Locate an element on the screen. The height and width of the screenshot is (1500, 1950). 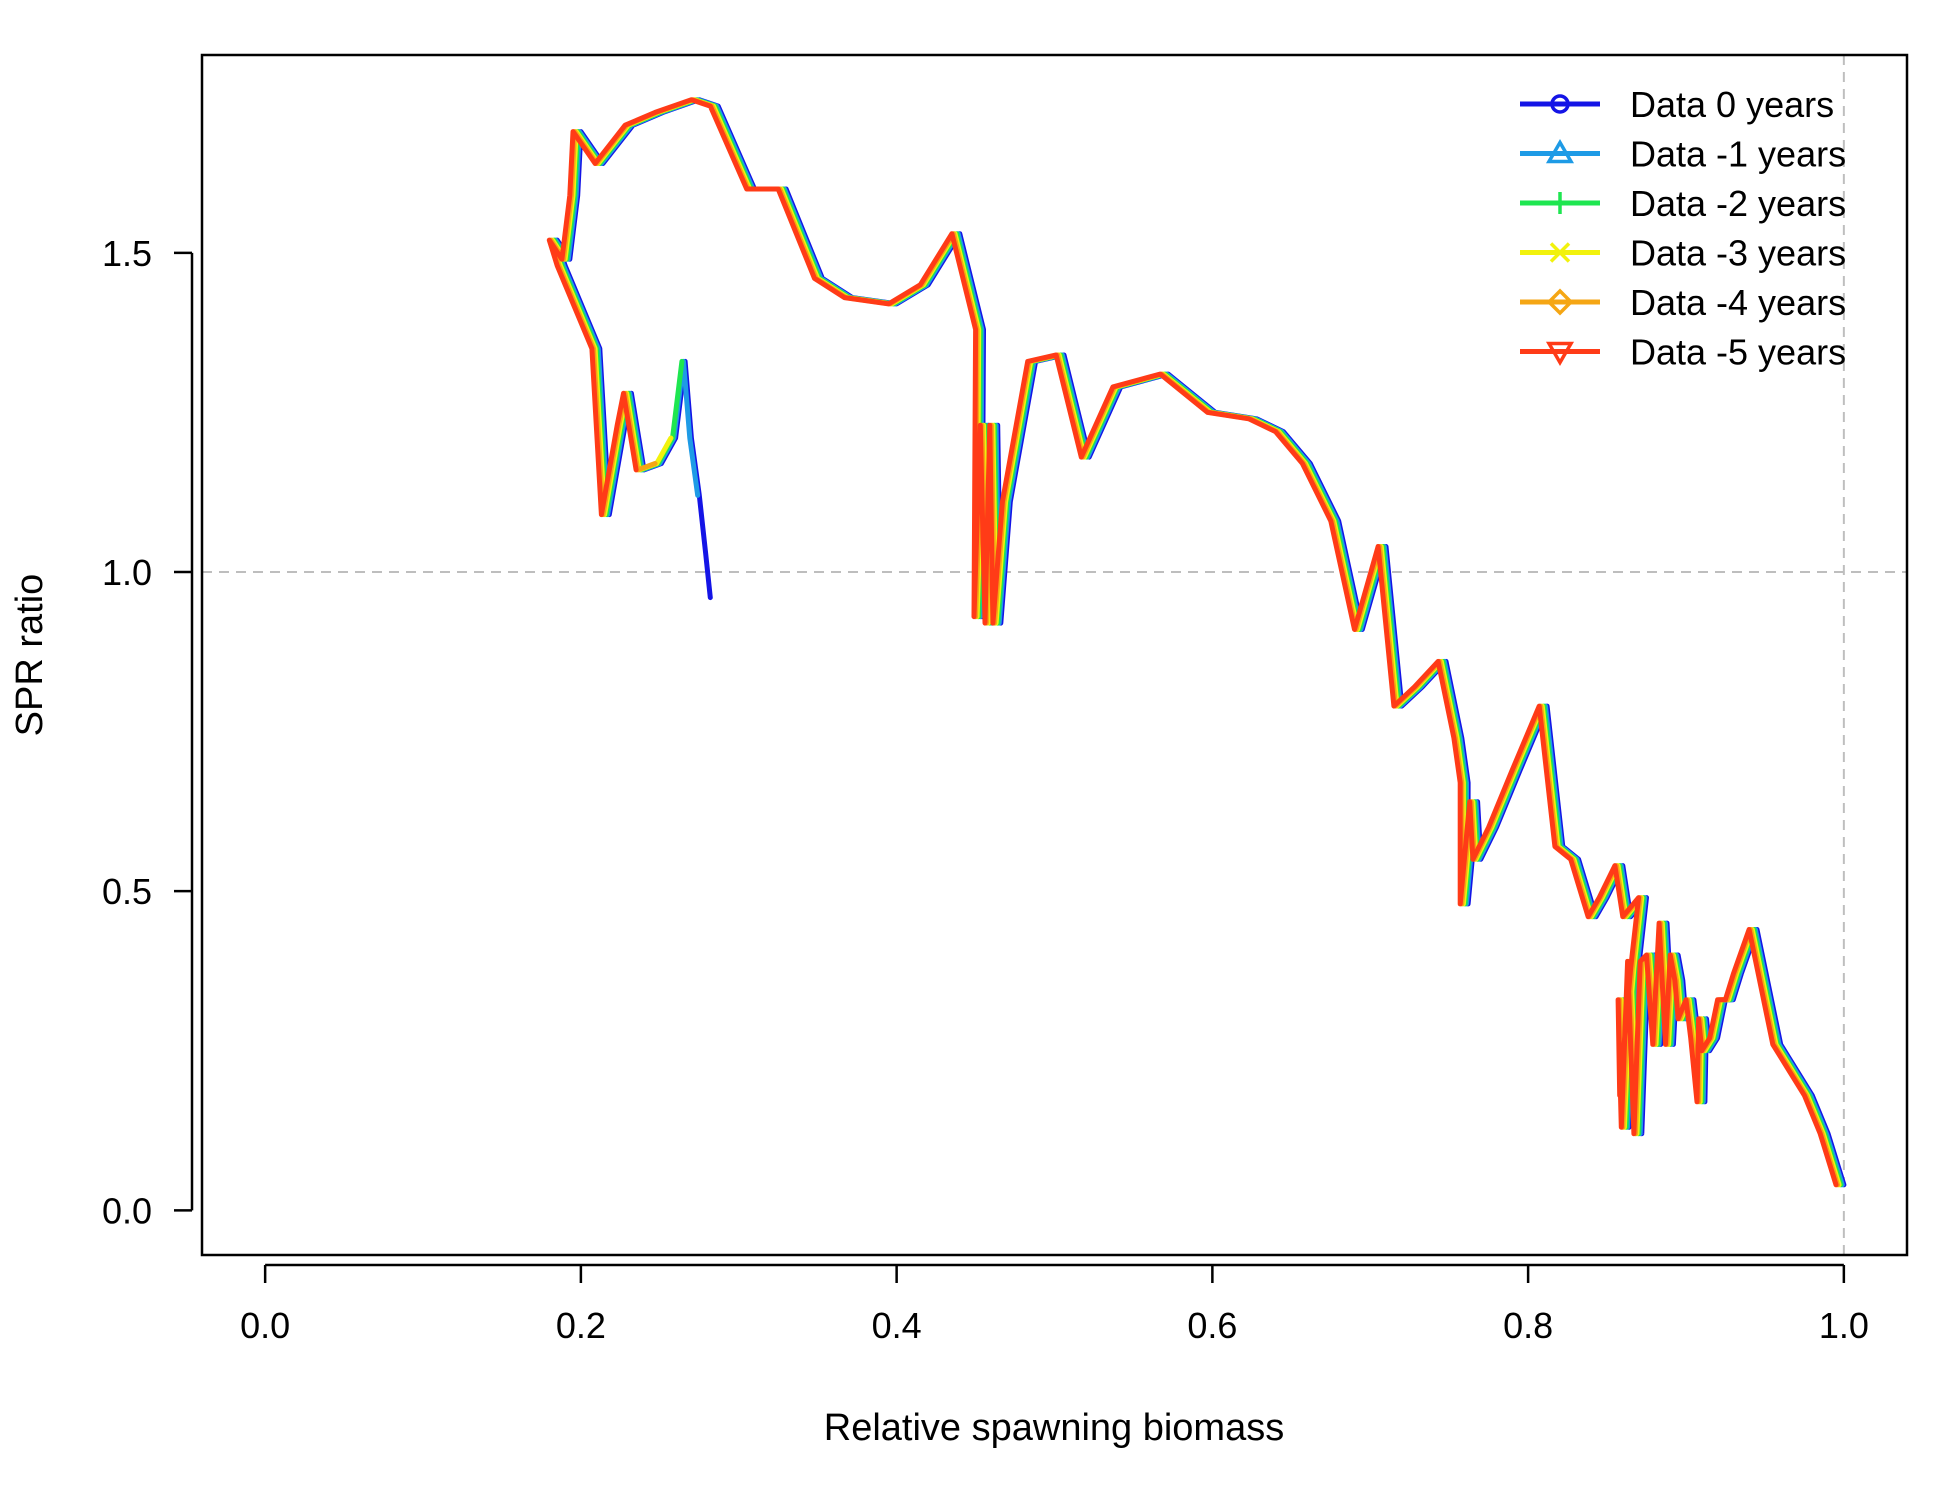
y-tick-label: 0.0 is located at coordinates (127, 1210).